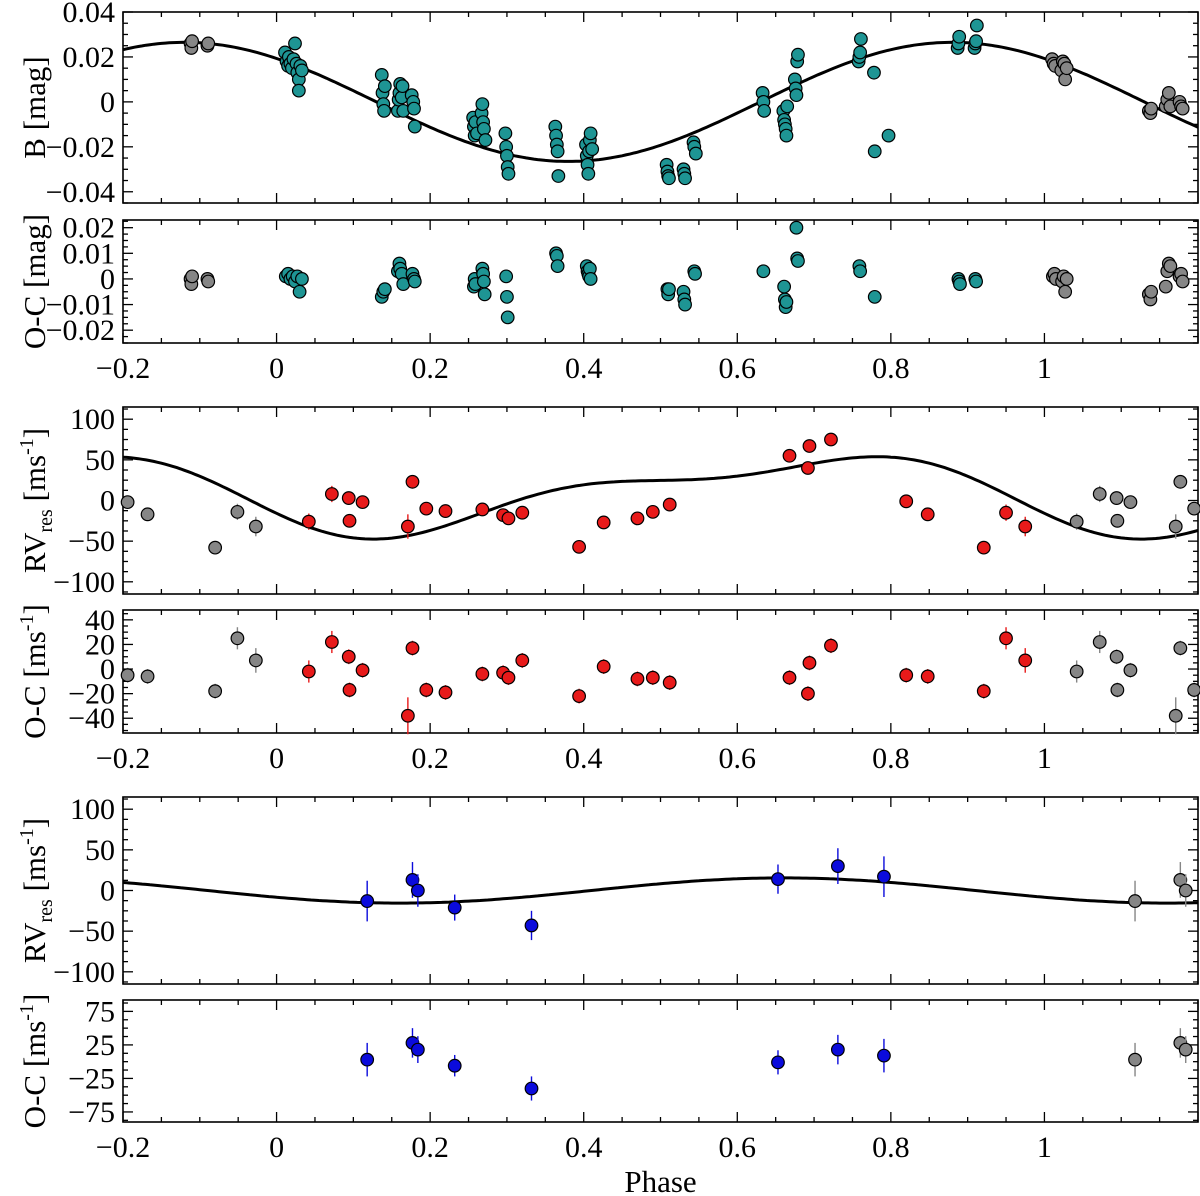  I want to click on x-tick-label: 1, so click(1044, 368).